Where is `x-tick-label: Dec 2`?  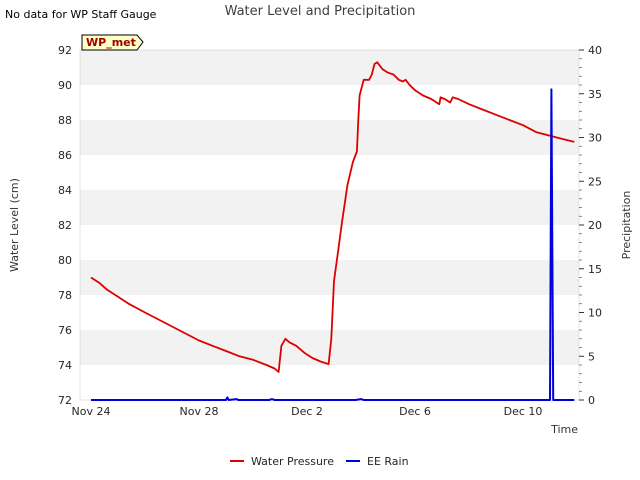 x-tick-label: Dec 2 is located at coordinates (307, 411).